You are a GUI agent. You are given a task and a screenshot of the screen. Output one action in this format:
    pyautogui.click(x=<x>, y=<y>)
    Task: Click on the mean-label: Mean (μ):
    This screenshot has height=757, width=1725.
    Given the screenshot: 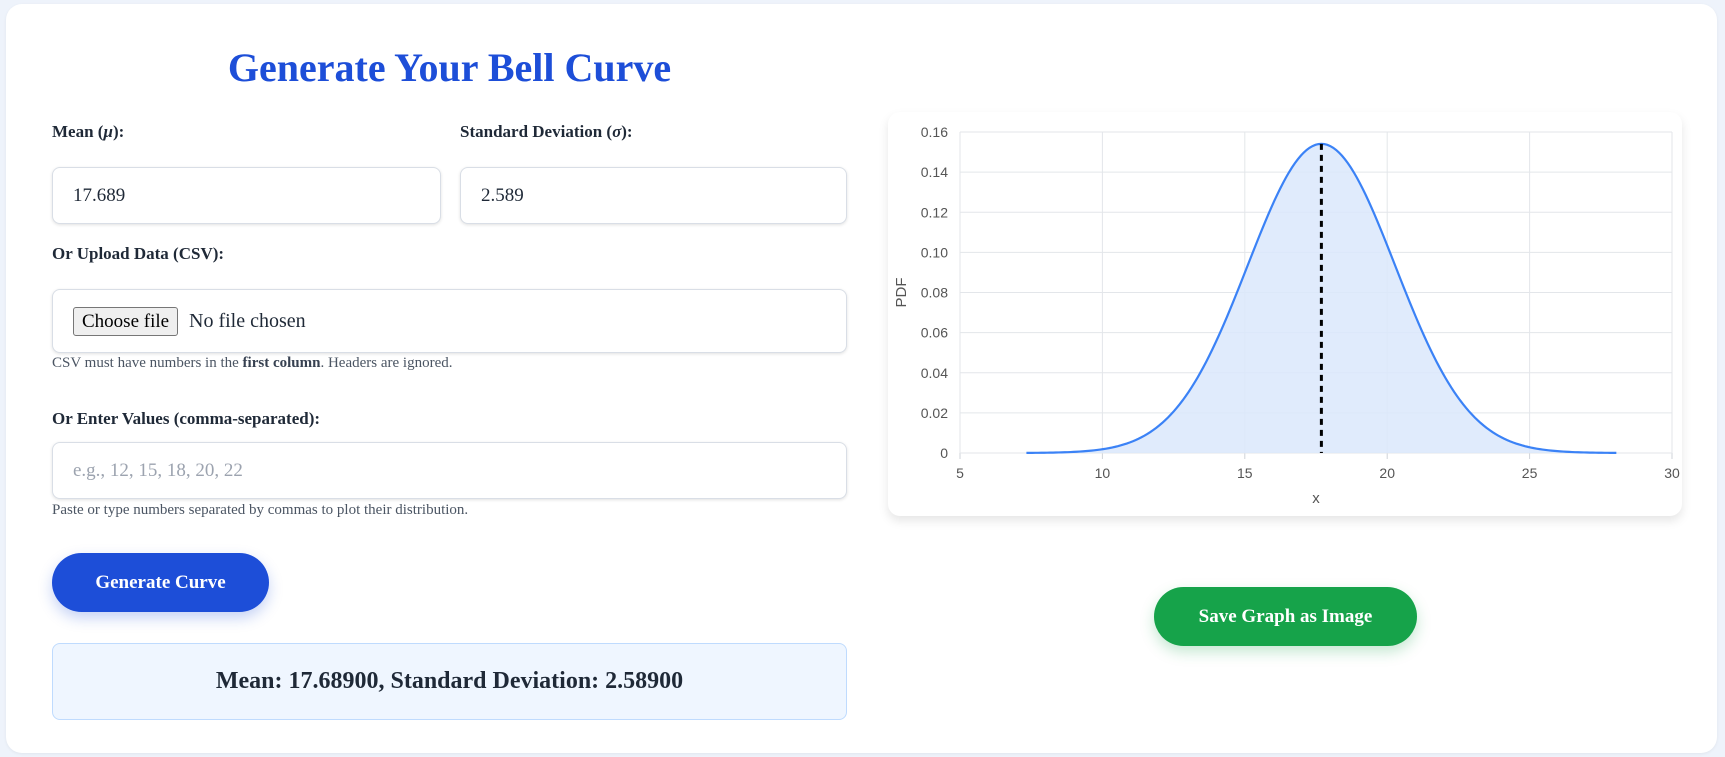 What is the action you would take?
    pyautogui.click(x=88, y=131)
    